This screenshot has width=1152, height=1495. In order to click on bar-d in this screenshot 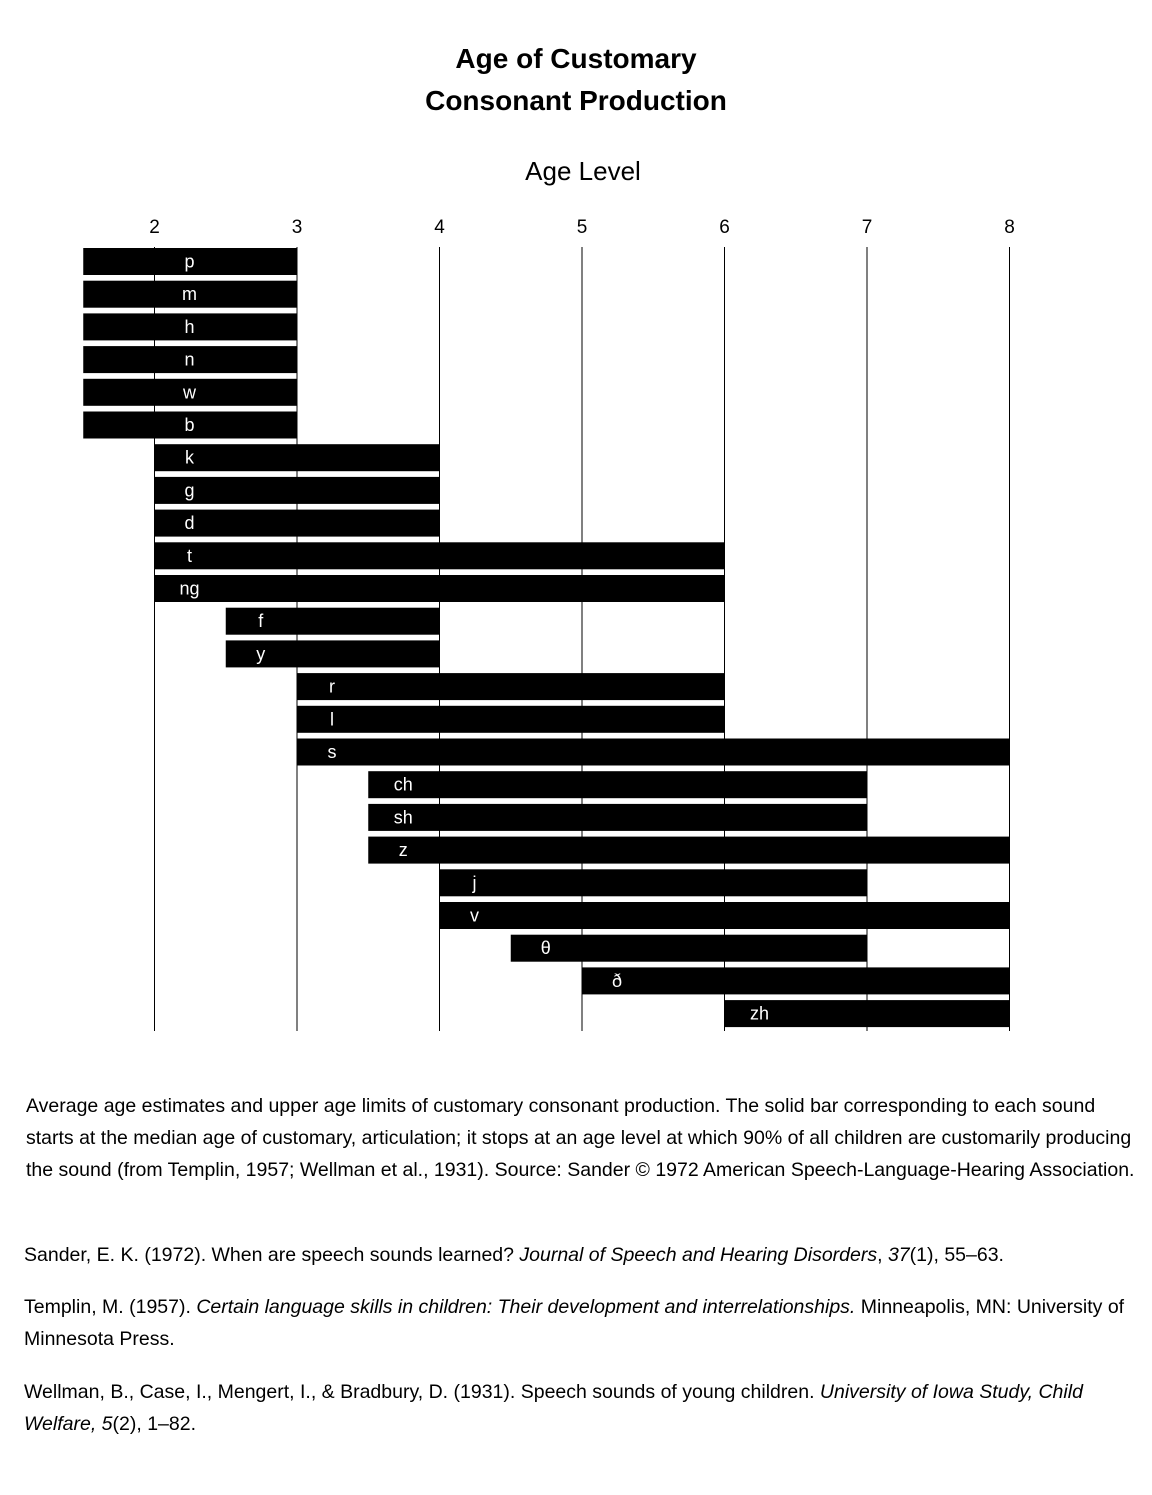, I will do `click(297, 523)`.